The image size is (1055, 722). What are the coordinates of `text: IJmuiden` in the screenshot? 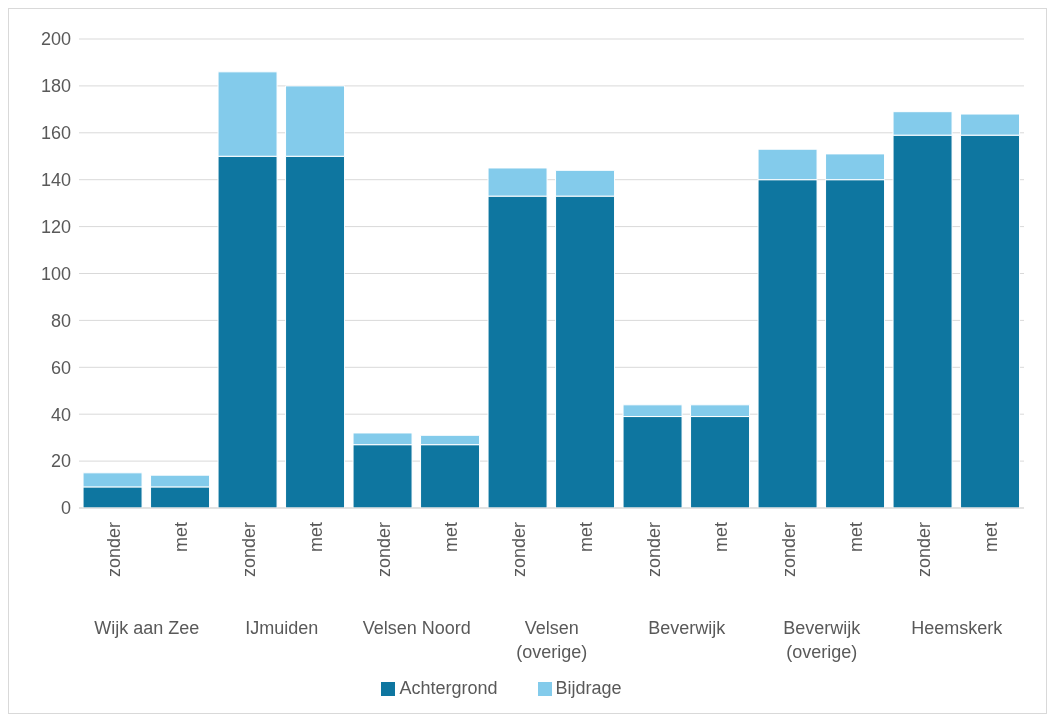 It's located at (282, 628).